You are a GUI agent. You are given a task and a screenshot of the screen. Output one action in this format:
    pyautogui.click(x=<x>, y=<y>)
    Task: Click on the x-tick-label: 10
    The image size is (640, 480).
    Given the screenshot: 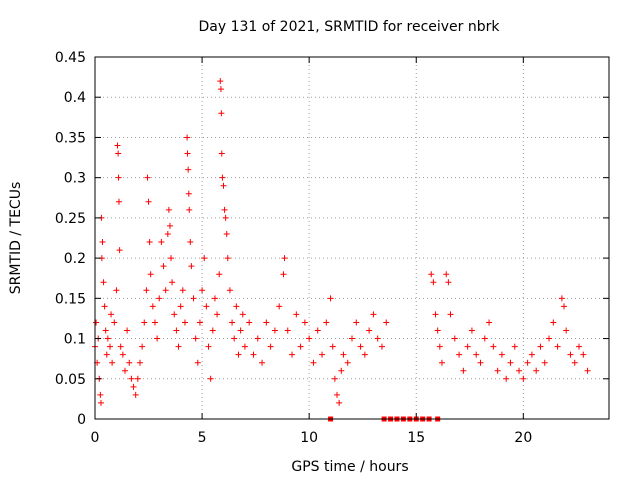 What is the action you would take?
    pyautogui.click(x=309, y=438)
    